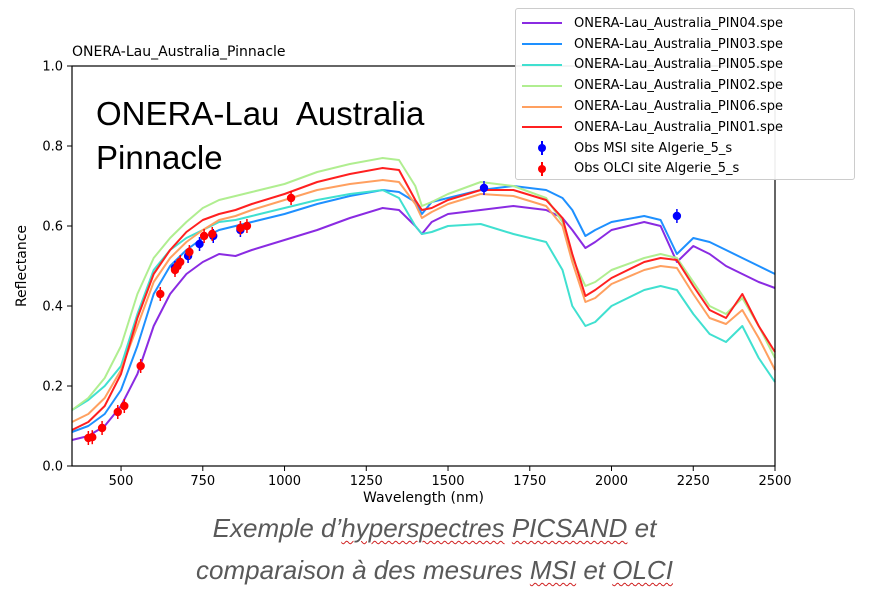  I want to click on caption-line-2: comparaison à des mesures MSI et OLCI, so click(434, 570).